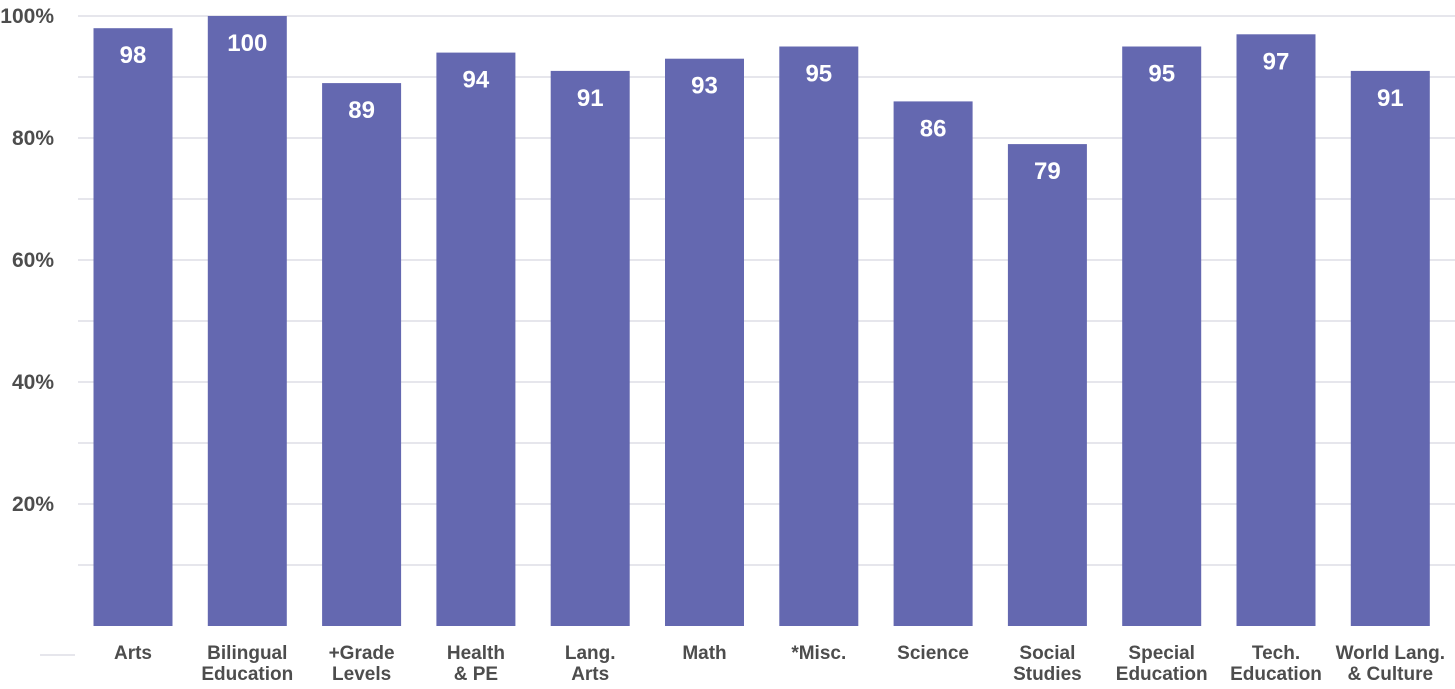  I want to click on bar-value-label: 89, so click(361, 110).